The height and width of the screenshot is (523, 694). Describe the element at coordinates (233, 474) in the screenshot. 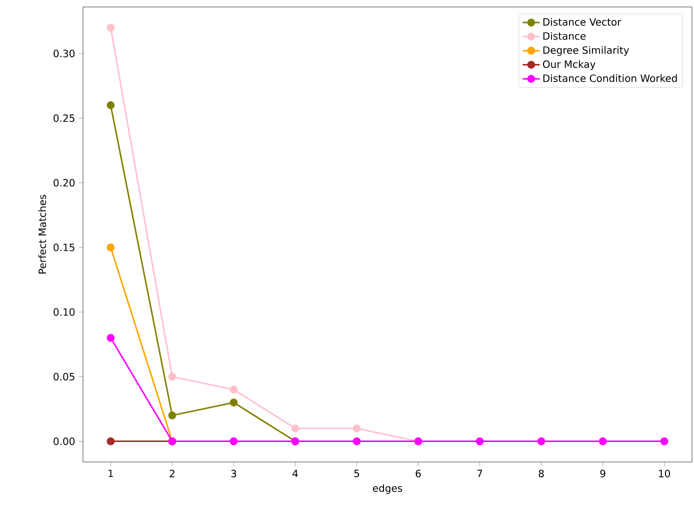

I see `x-tick-label: 3` at that location.